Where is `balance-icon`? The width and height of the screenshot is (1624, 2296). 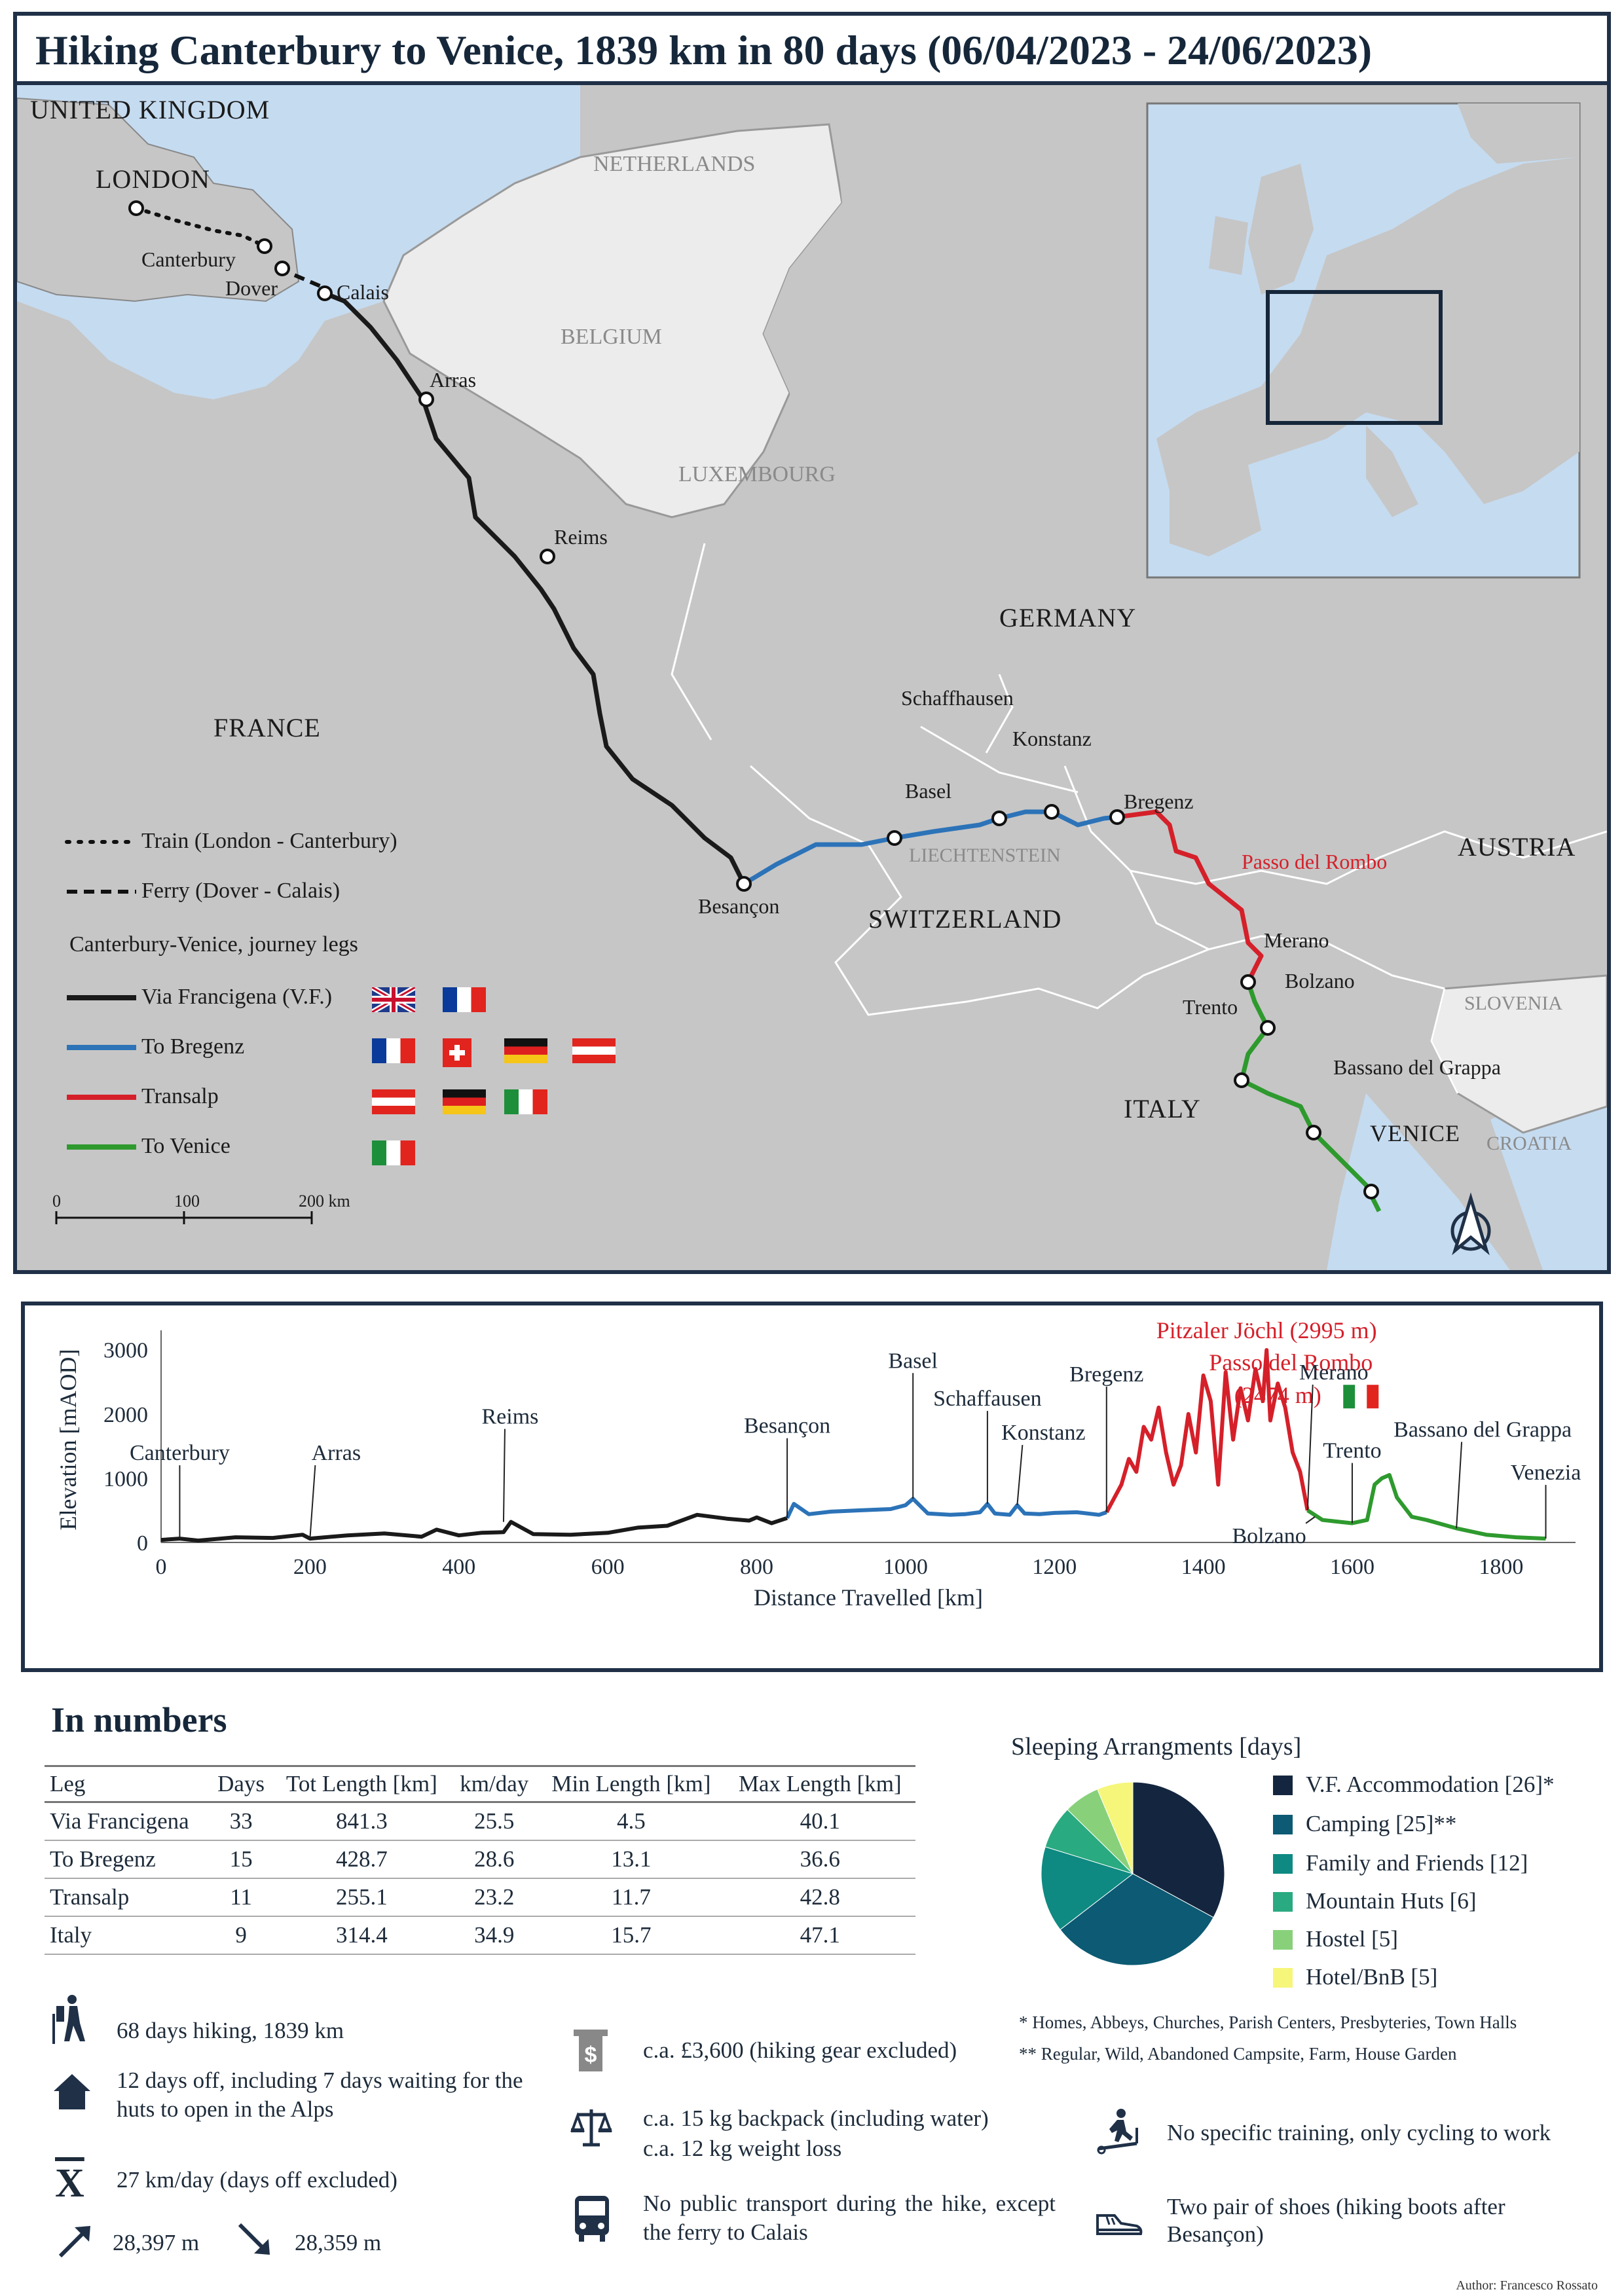
balance-icon is located at coordinates (591, 2128).